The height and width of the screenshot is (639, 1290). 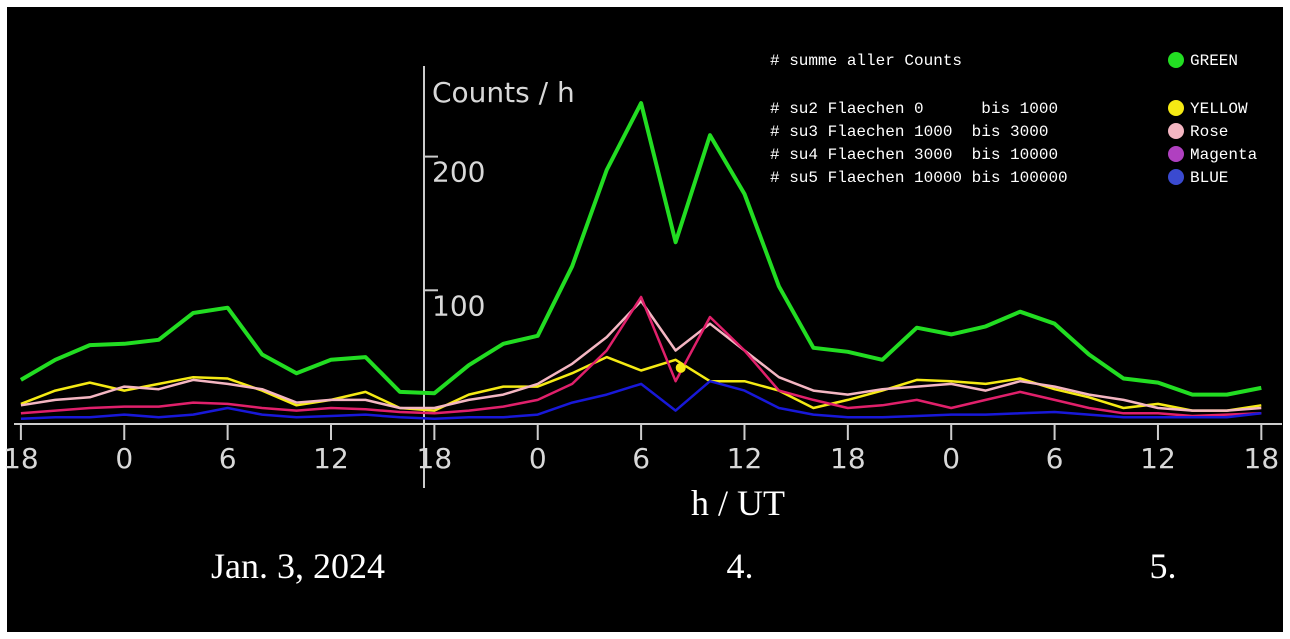 I want to click on legend-label: GREEN, so click(x=1214, y=61).